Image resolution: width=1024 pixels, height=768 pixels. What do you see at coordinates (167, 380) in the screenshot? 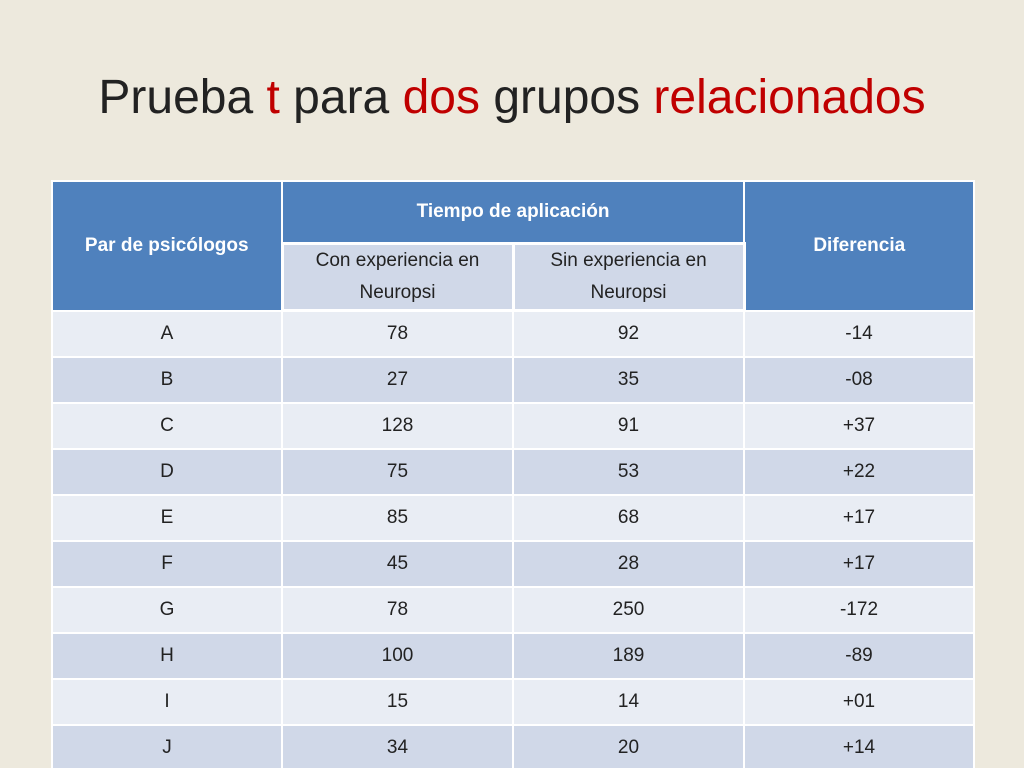
I see `cell-pair: B` at bounding box center [167, 380].